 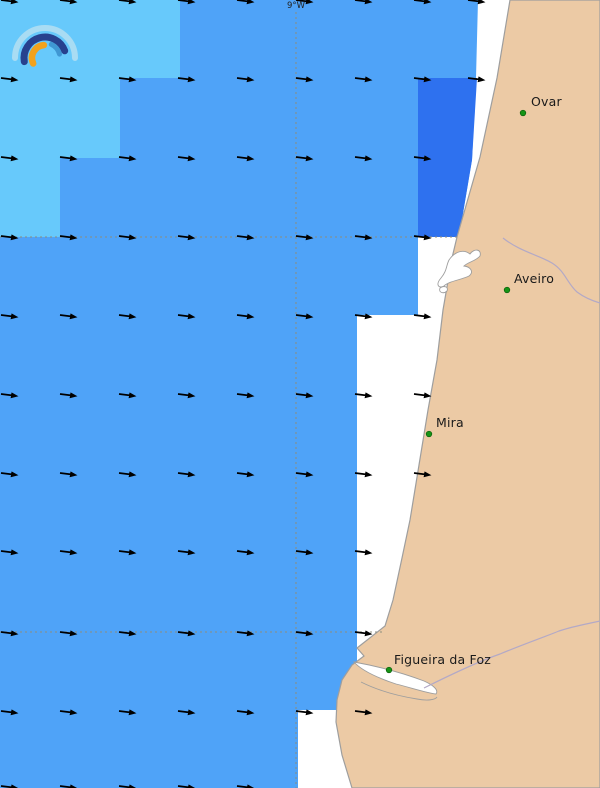 I want to click on aveiro-lagoon, so click(x=459, y=268).